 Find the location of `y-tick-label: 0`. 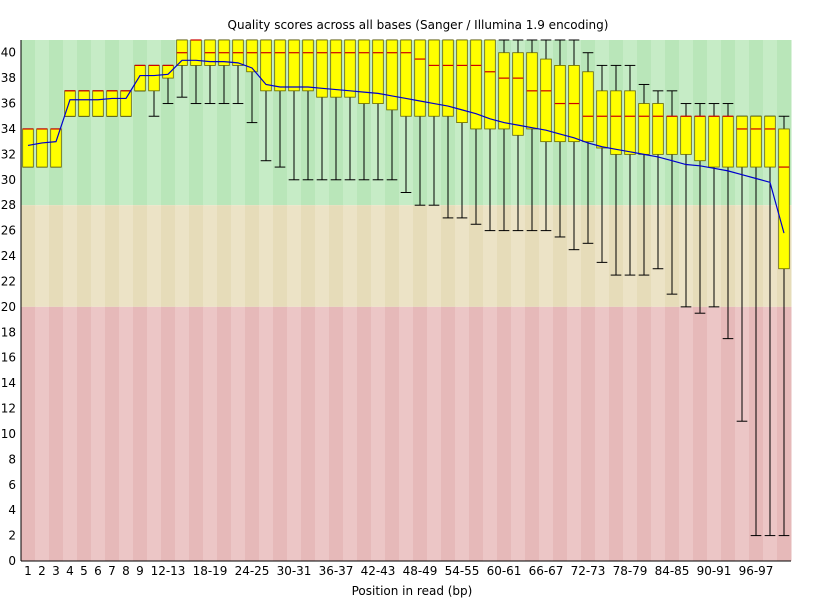

y-tick-label: 0 is located at coordinates (12, 561).